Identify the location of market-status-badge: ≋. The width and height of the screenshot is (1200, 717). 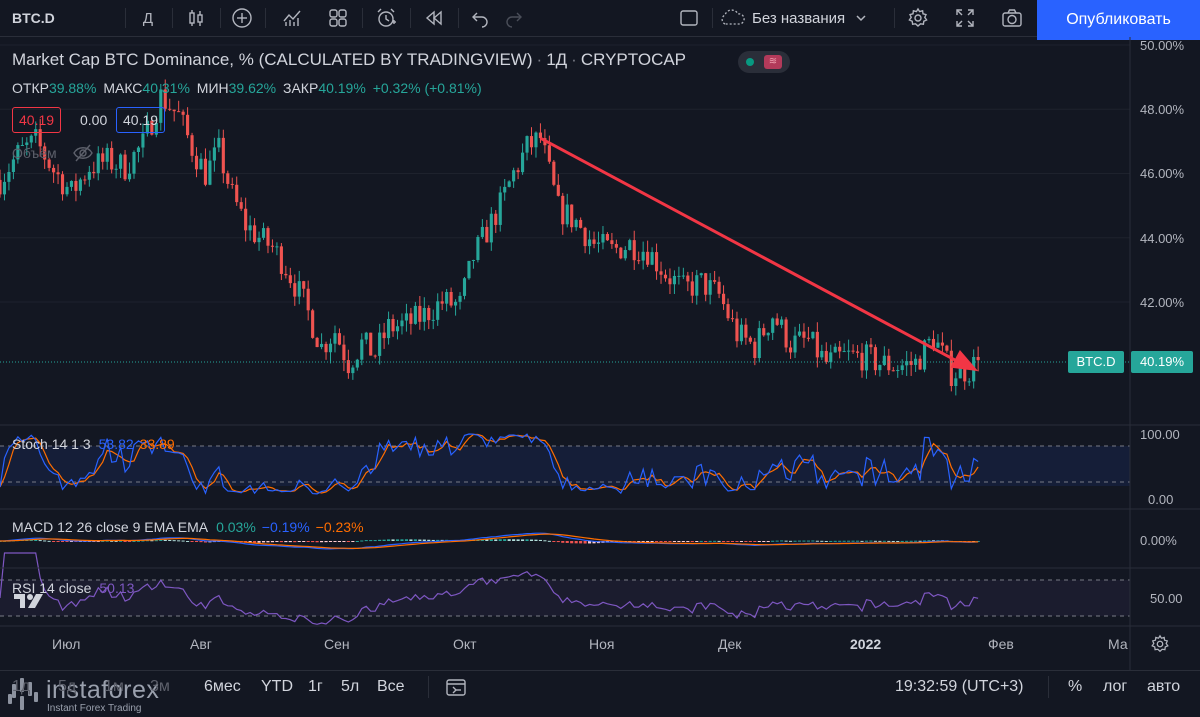
(764, 62).